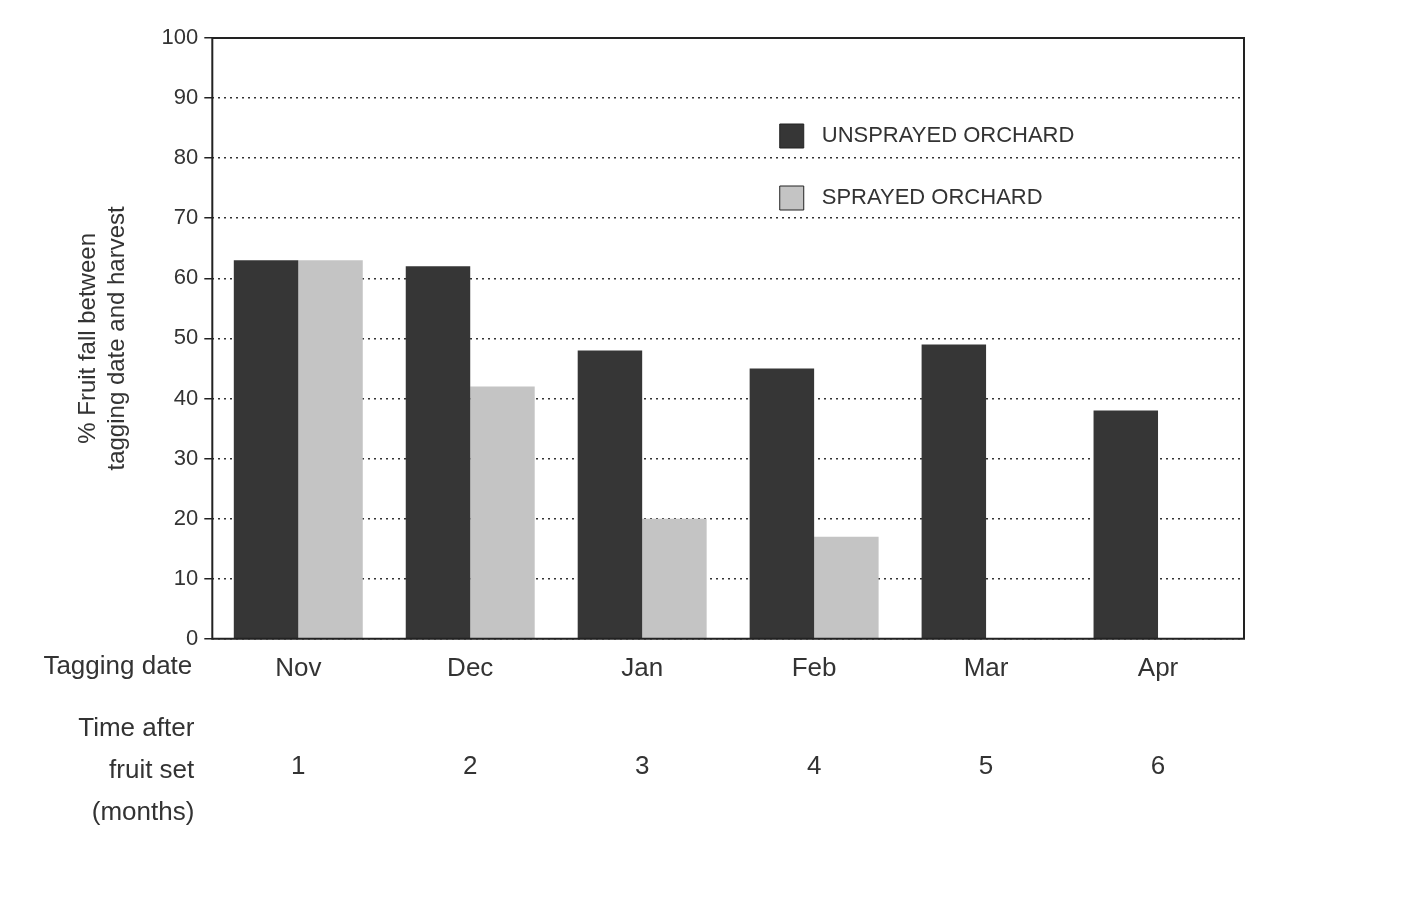 This screenshot has height=898, width=1404. I want to click on text: 2, so click(470, 764).